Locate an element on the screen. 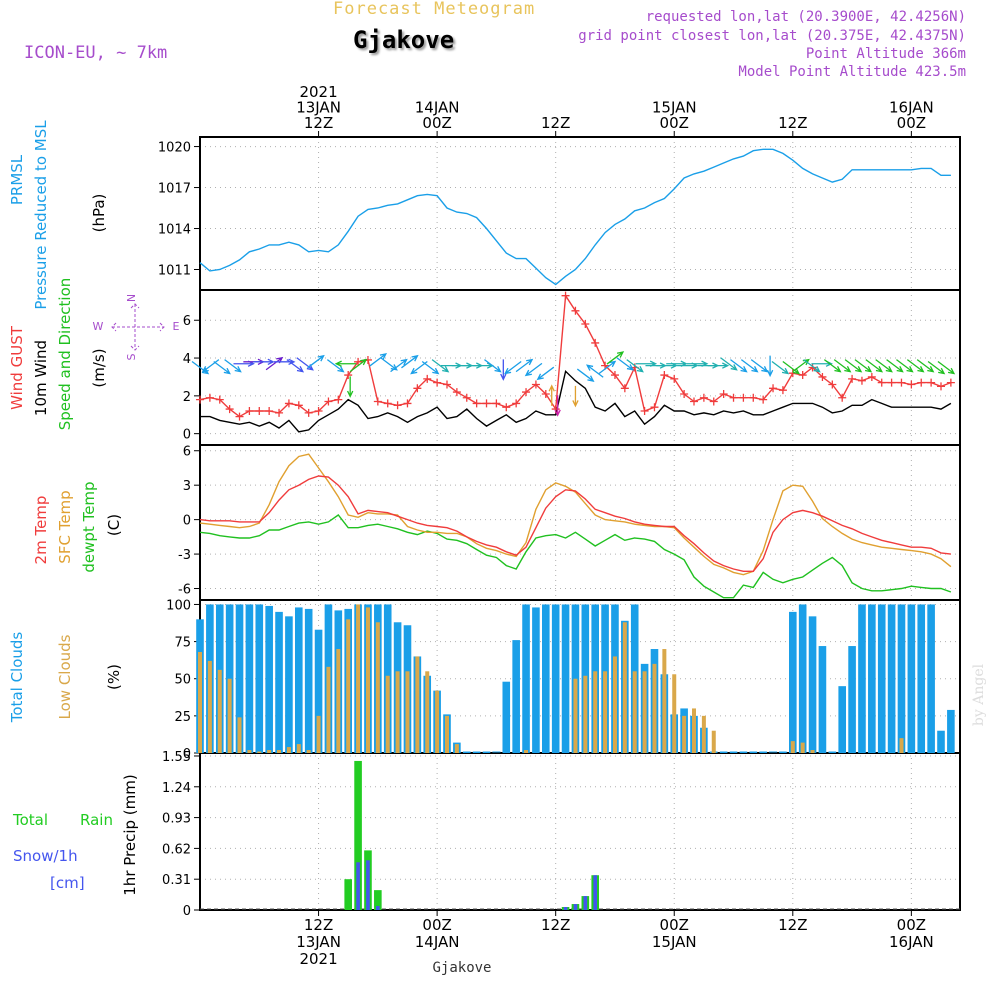  snow-label: Snow/1h is located at coordinates (45, 856).